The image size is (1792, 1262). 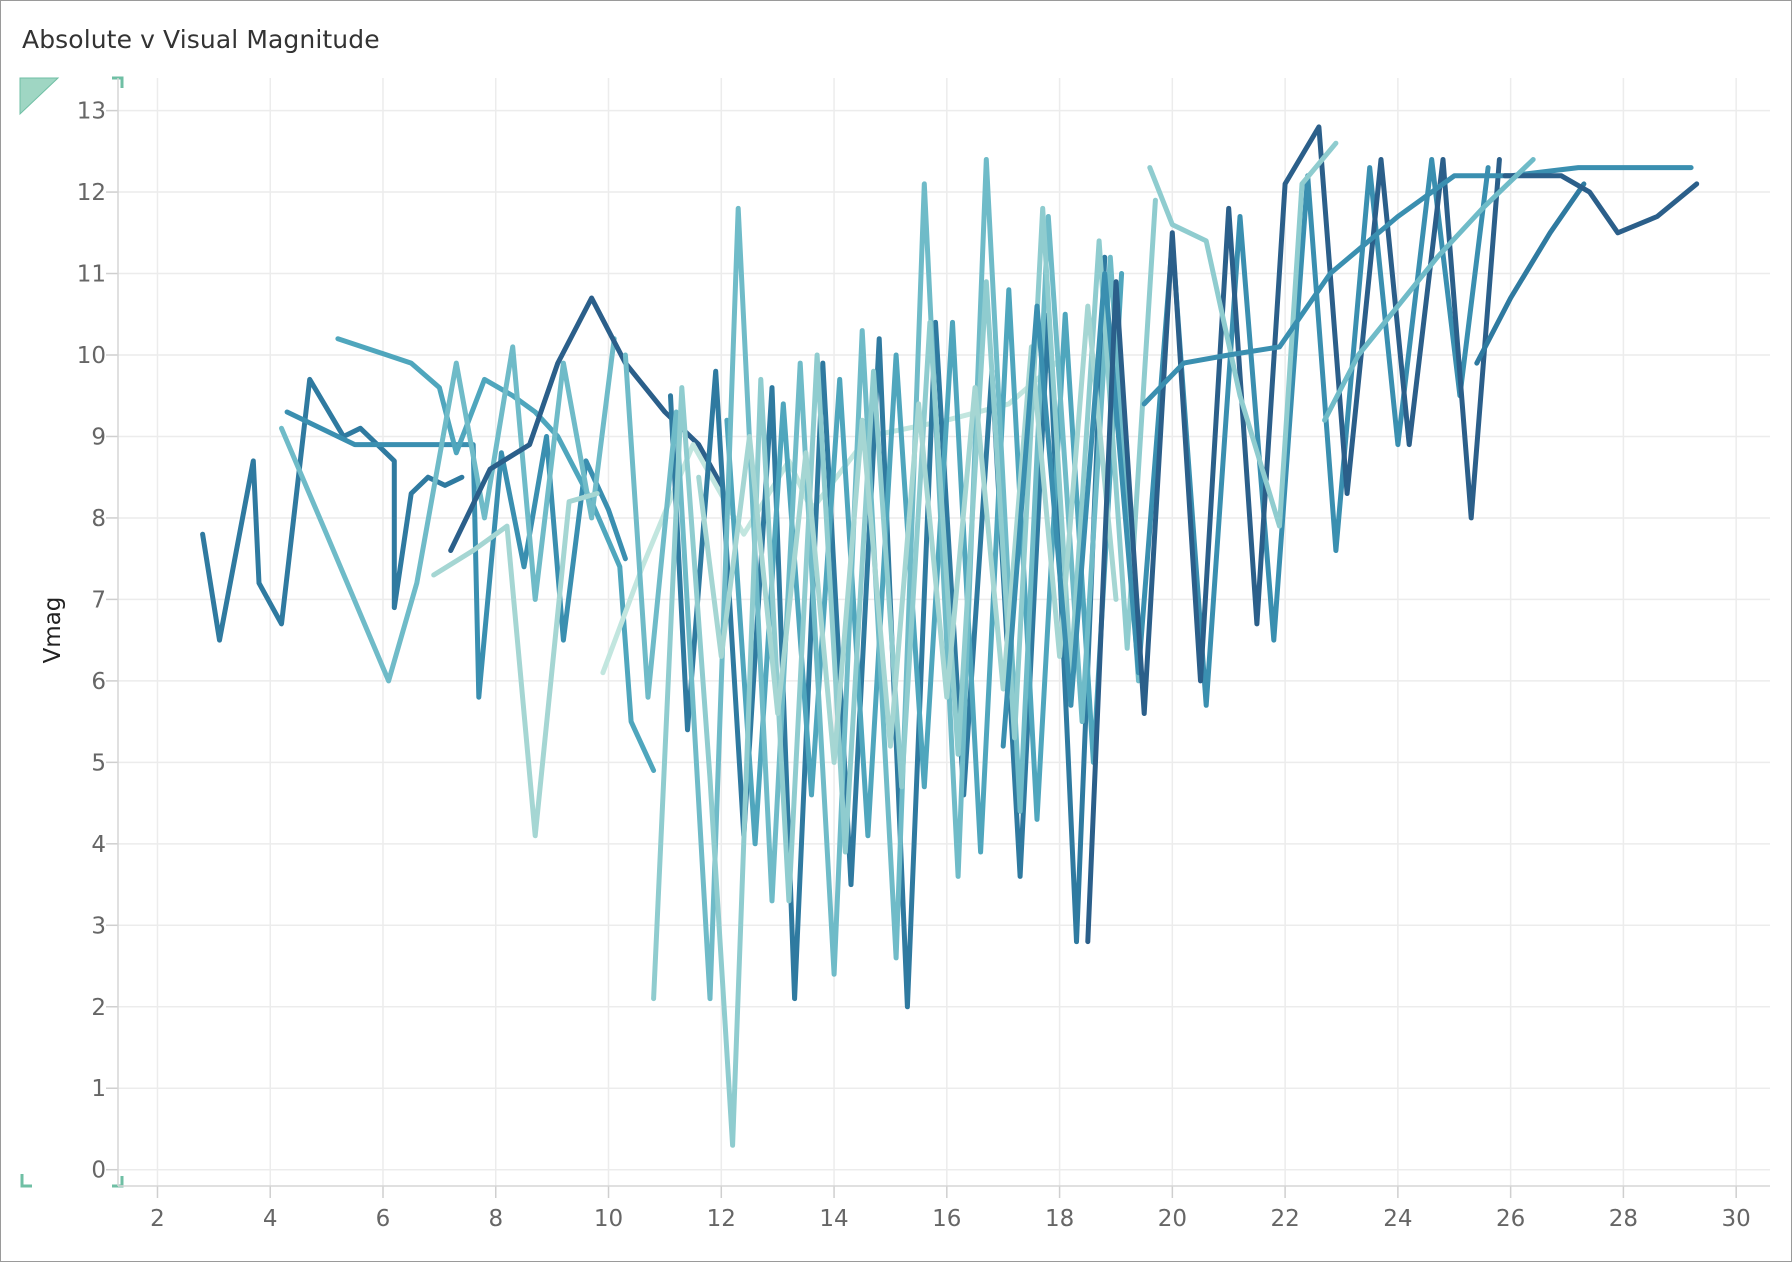 I want to click on y-tick-label: 13, so click(x=91, y=112).